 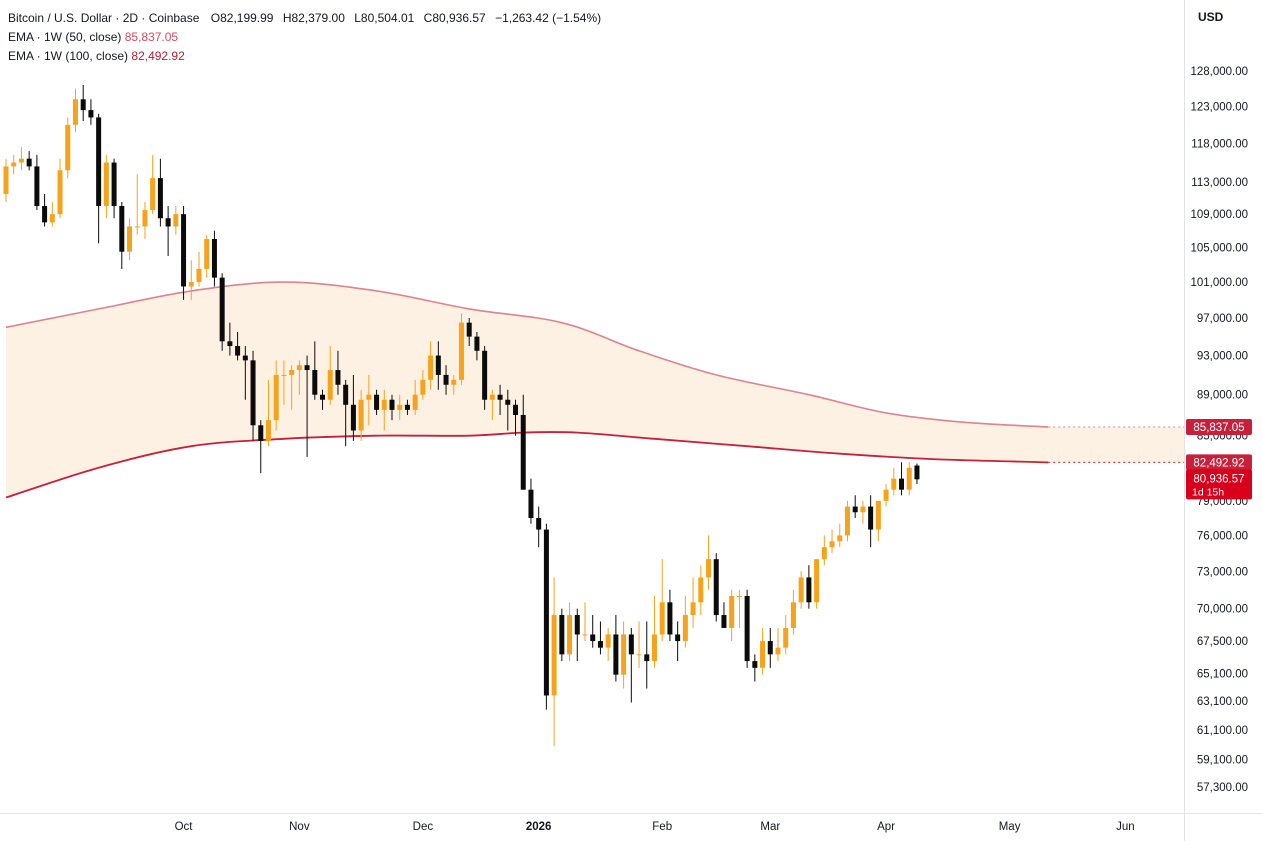 What do you see at coordinates (655, 827) in the screenshot?
I see `time-axis: Oct Nov Dec 2026 Feb Mar Apr May Jun` at bounding box center [655, 827].